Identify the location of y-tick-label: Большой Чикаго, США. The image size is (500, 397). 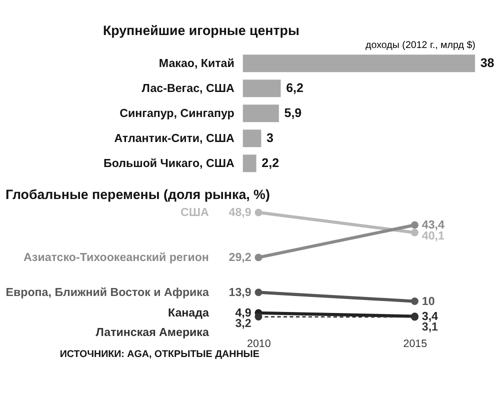
(169, 163).